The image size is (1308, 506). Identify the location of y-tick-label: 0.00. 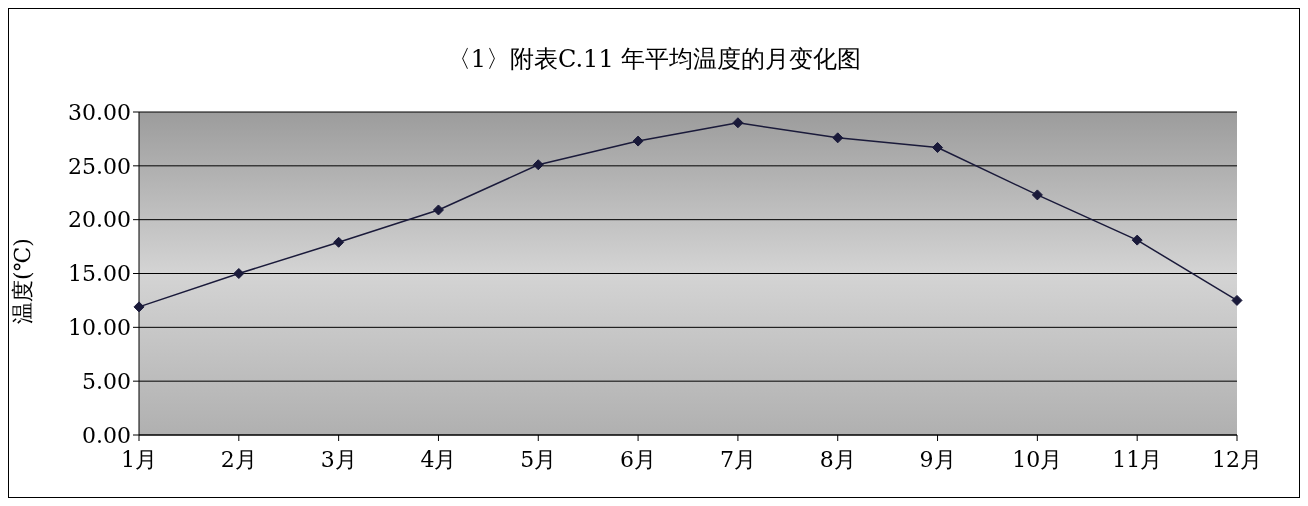
(106, 435).